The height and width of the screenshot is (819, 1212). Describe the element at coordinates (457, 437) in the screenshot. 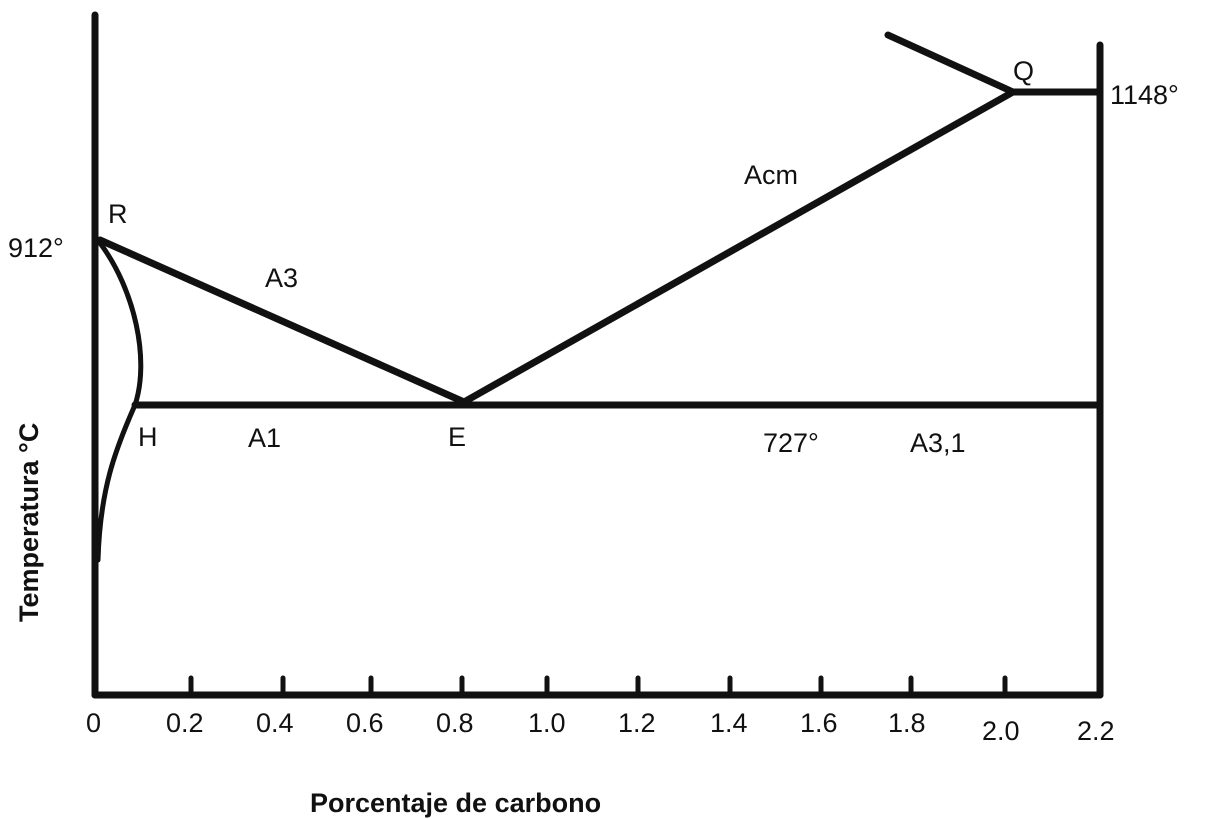

I see `point-e-label: E` at that location.